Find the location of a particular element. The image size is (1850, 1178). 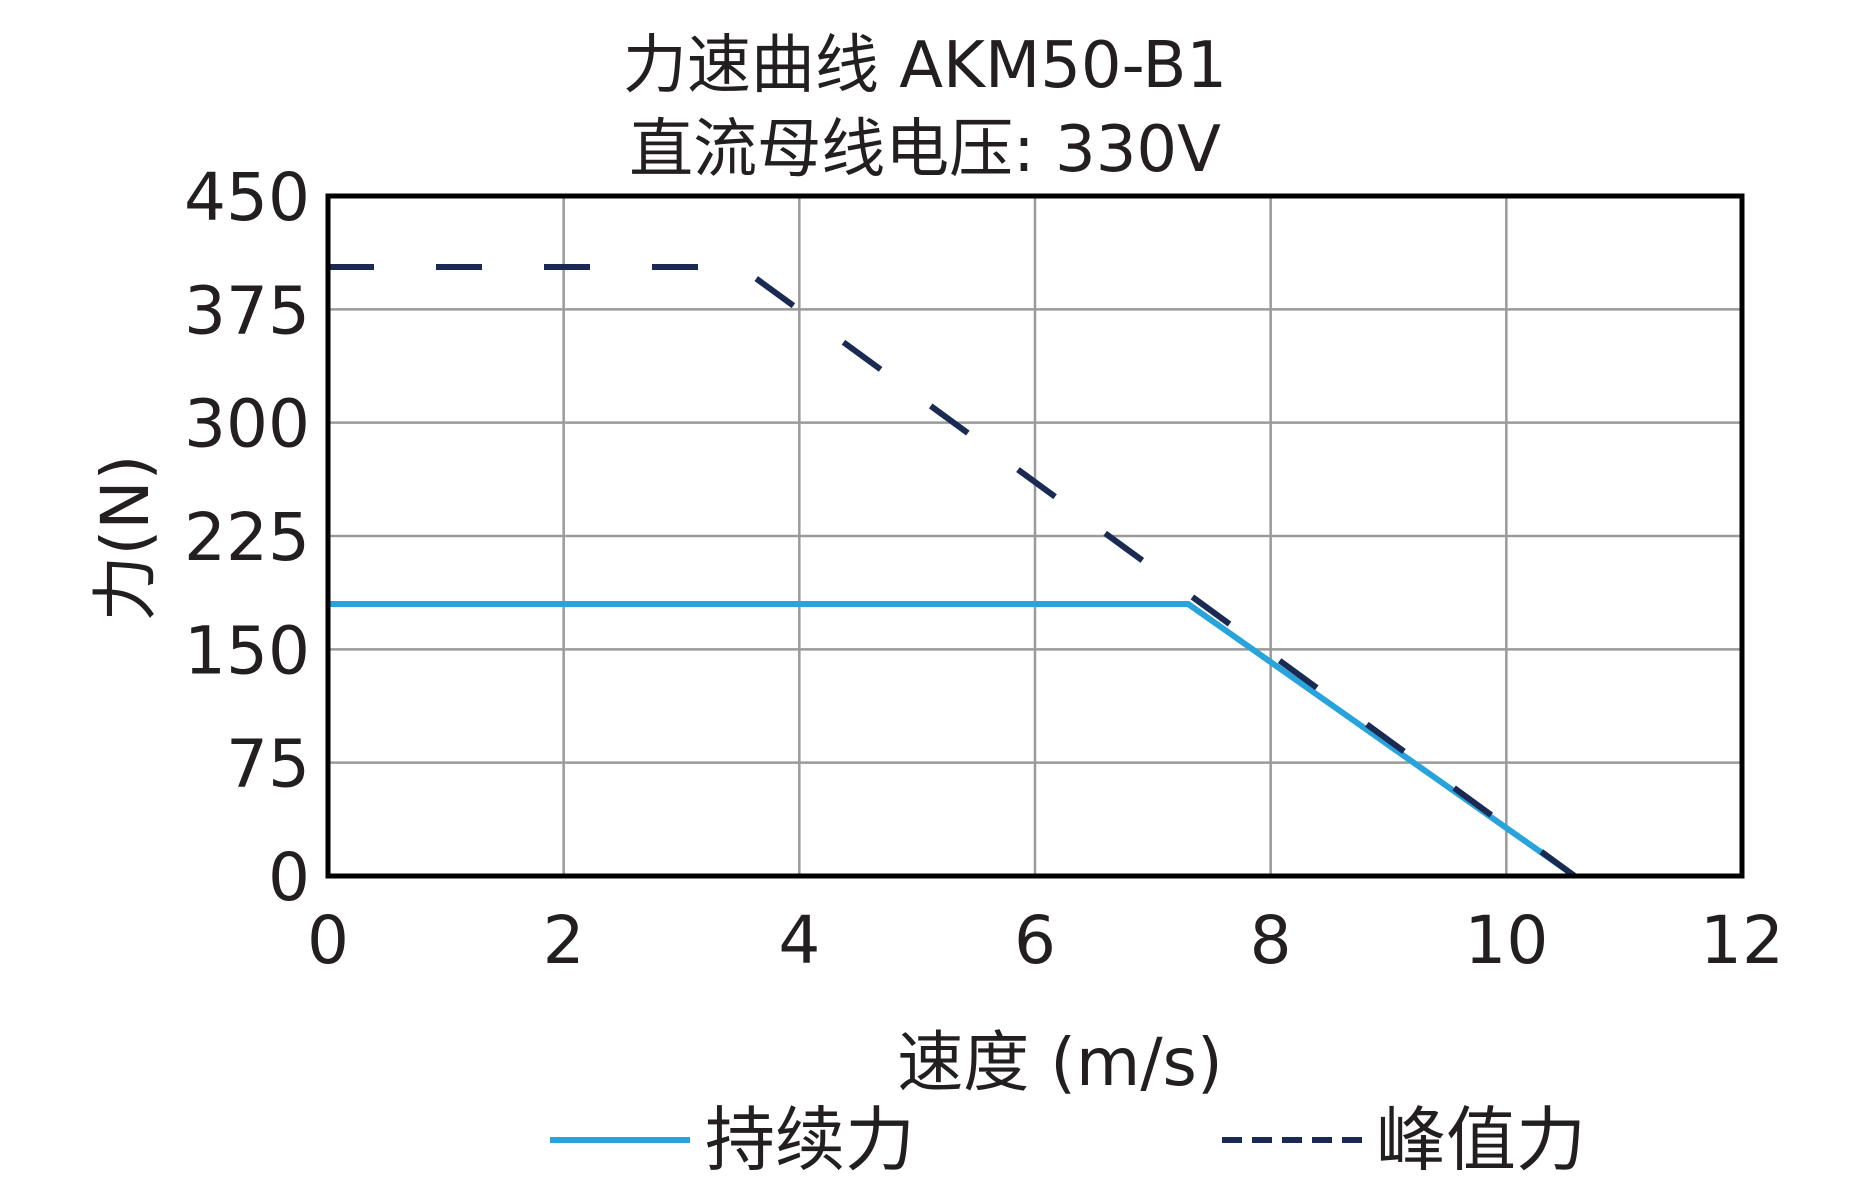

x-tick-label: 12 is located at coordinates (1742, 940).